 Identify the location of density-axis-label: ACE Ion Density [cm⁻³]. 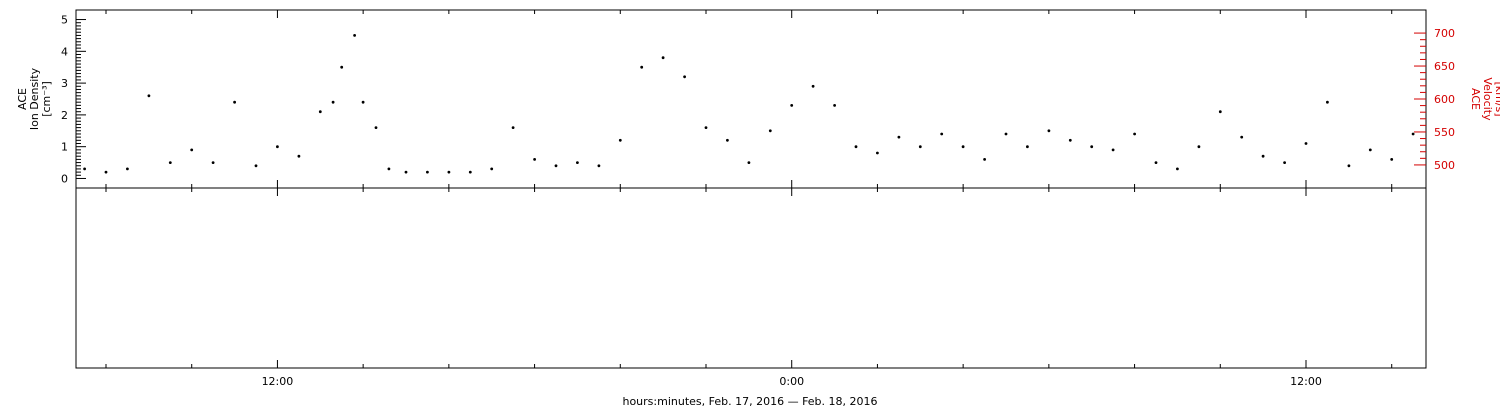
(34, 98).